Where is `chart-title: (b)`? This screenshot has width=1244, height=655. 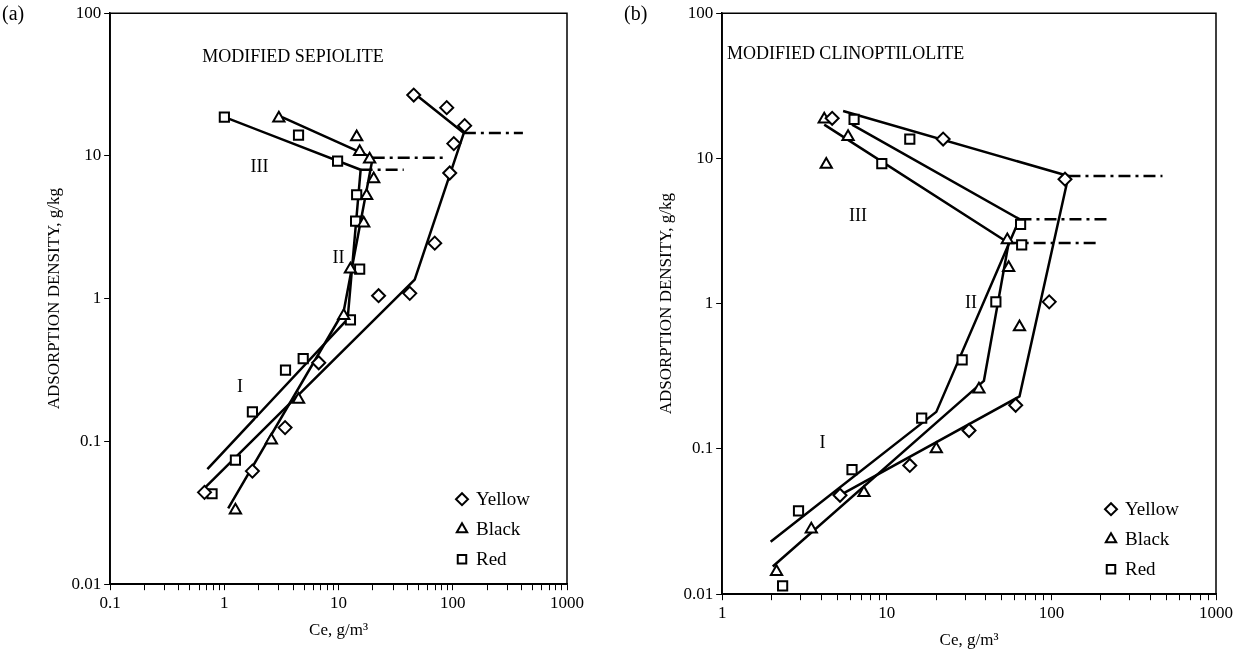
chart-title: (b) is located at coordinates (636, 14).